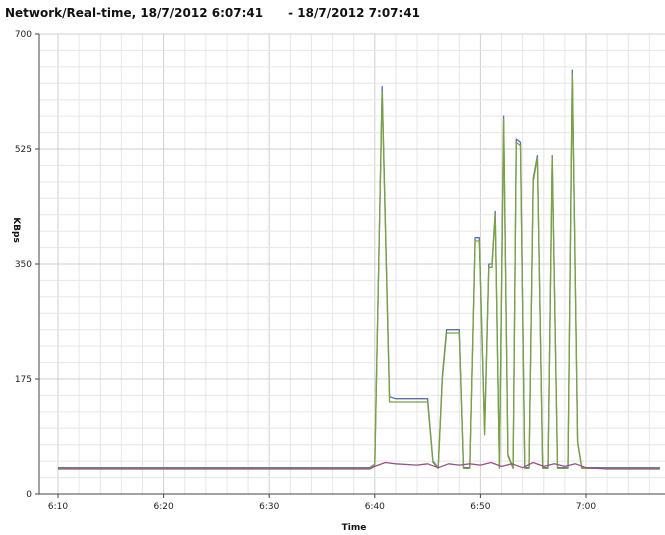 Image resolution: width=665 pixels, height=535 pixels. Describe the element at coordinates (29, 495) in the screenshot. I see `y-tick-label: 0` at that location.